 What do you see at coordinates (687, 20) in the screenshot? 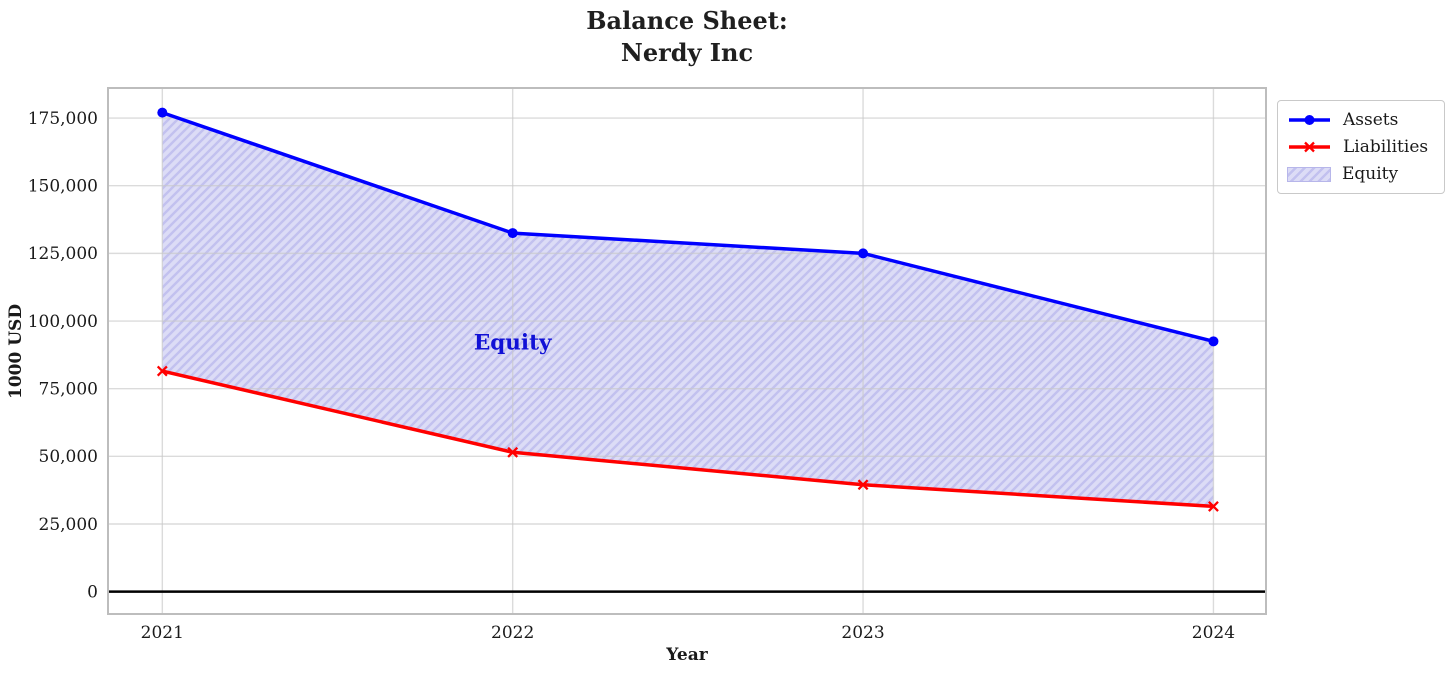
I see `chart-title-line1: Balance Sheet:` at bounding box center [687, 20].